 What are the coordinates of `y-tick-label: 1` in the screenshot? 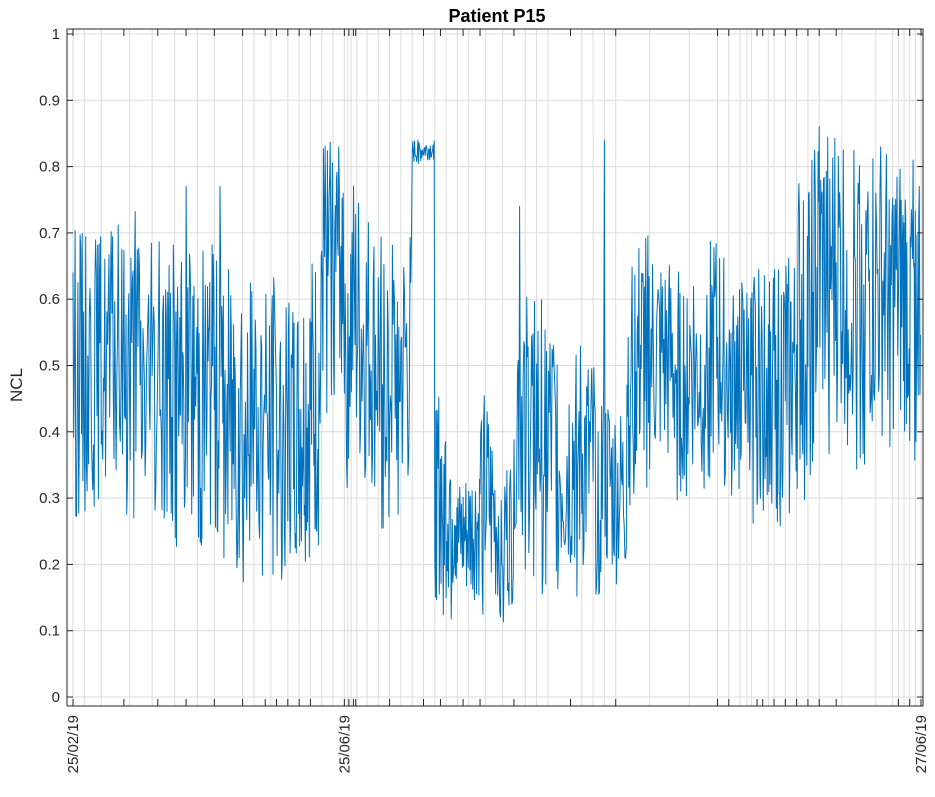 It's located at (56, 34).